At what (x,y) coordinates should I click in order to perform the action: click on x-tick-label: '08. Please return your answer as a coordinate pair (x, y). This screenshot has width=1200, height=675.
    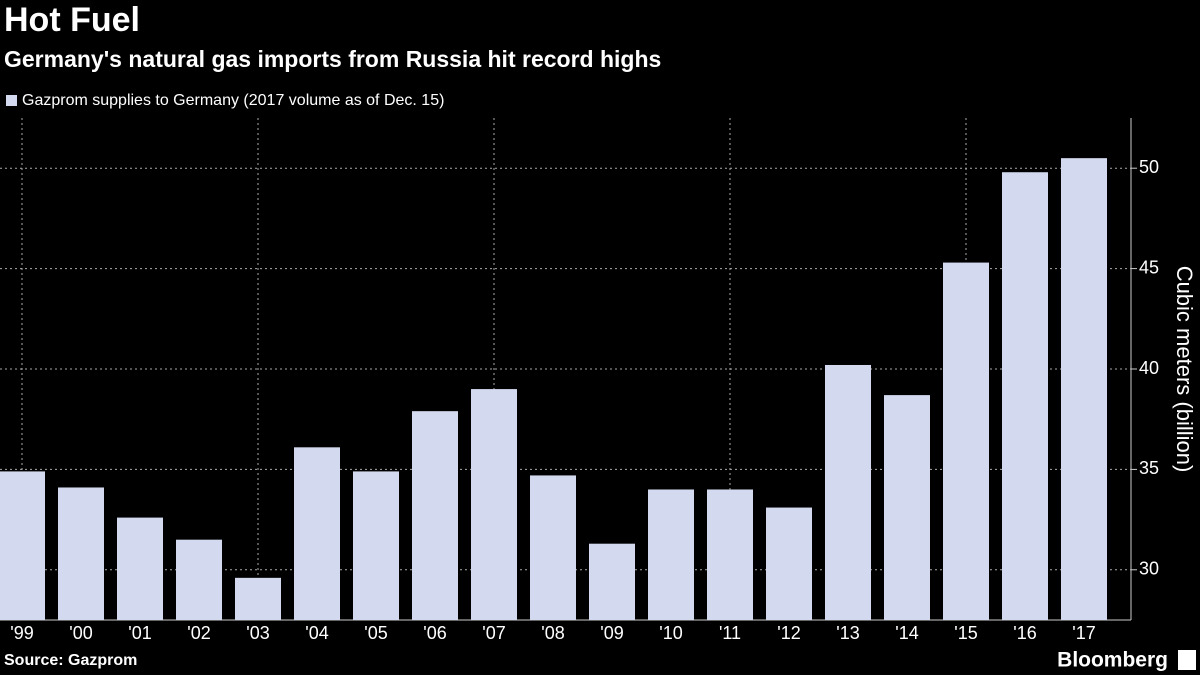
    Looking at the image, I should click on (552, 633).